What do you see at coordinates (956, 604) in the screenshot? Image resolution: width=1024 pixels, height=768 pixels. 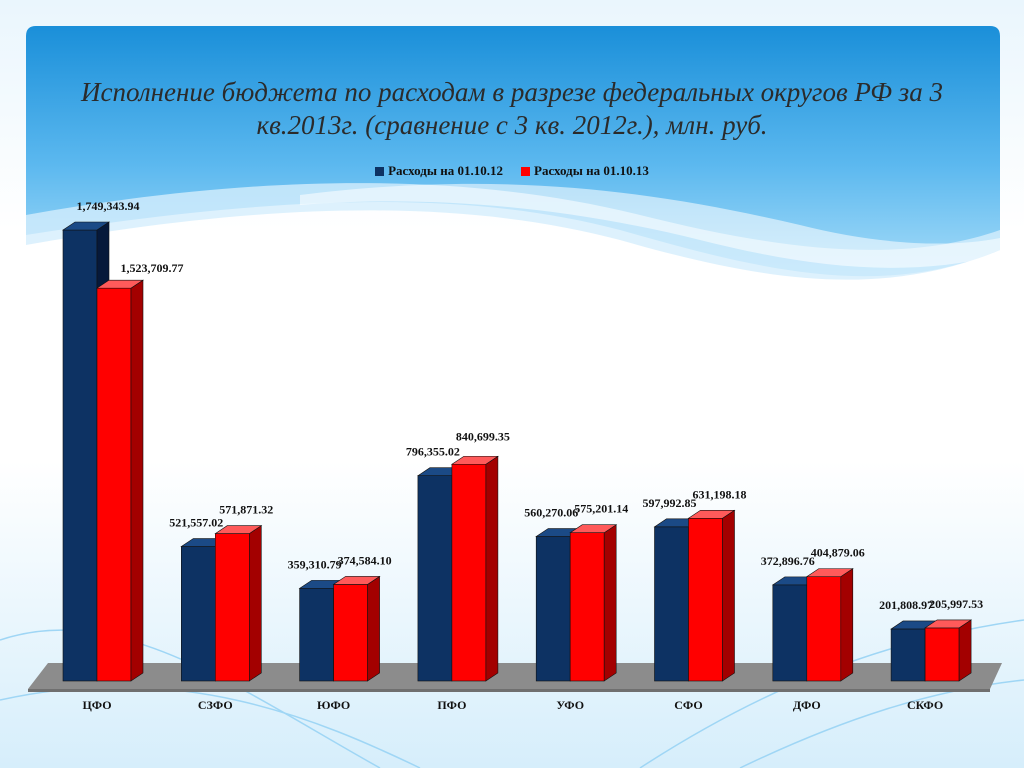 I see `value-label-СКФО-s2: 205,997.53` at bounding box center [956, 604].